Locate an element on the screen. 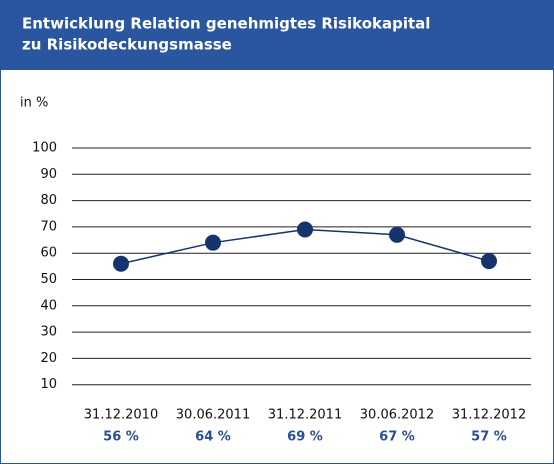 This screenshot has height=464, width=554. y-tick-label: 10 is located at coordinates (48, 384).